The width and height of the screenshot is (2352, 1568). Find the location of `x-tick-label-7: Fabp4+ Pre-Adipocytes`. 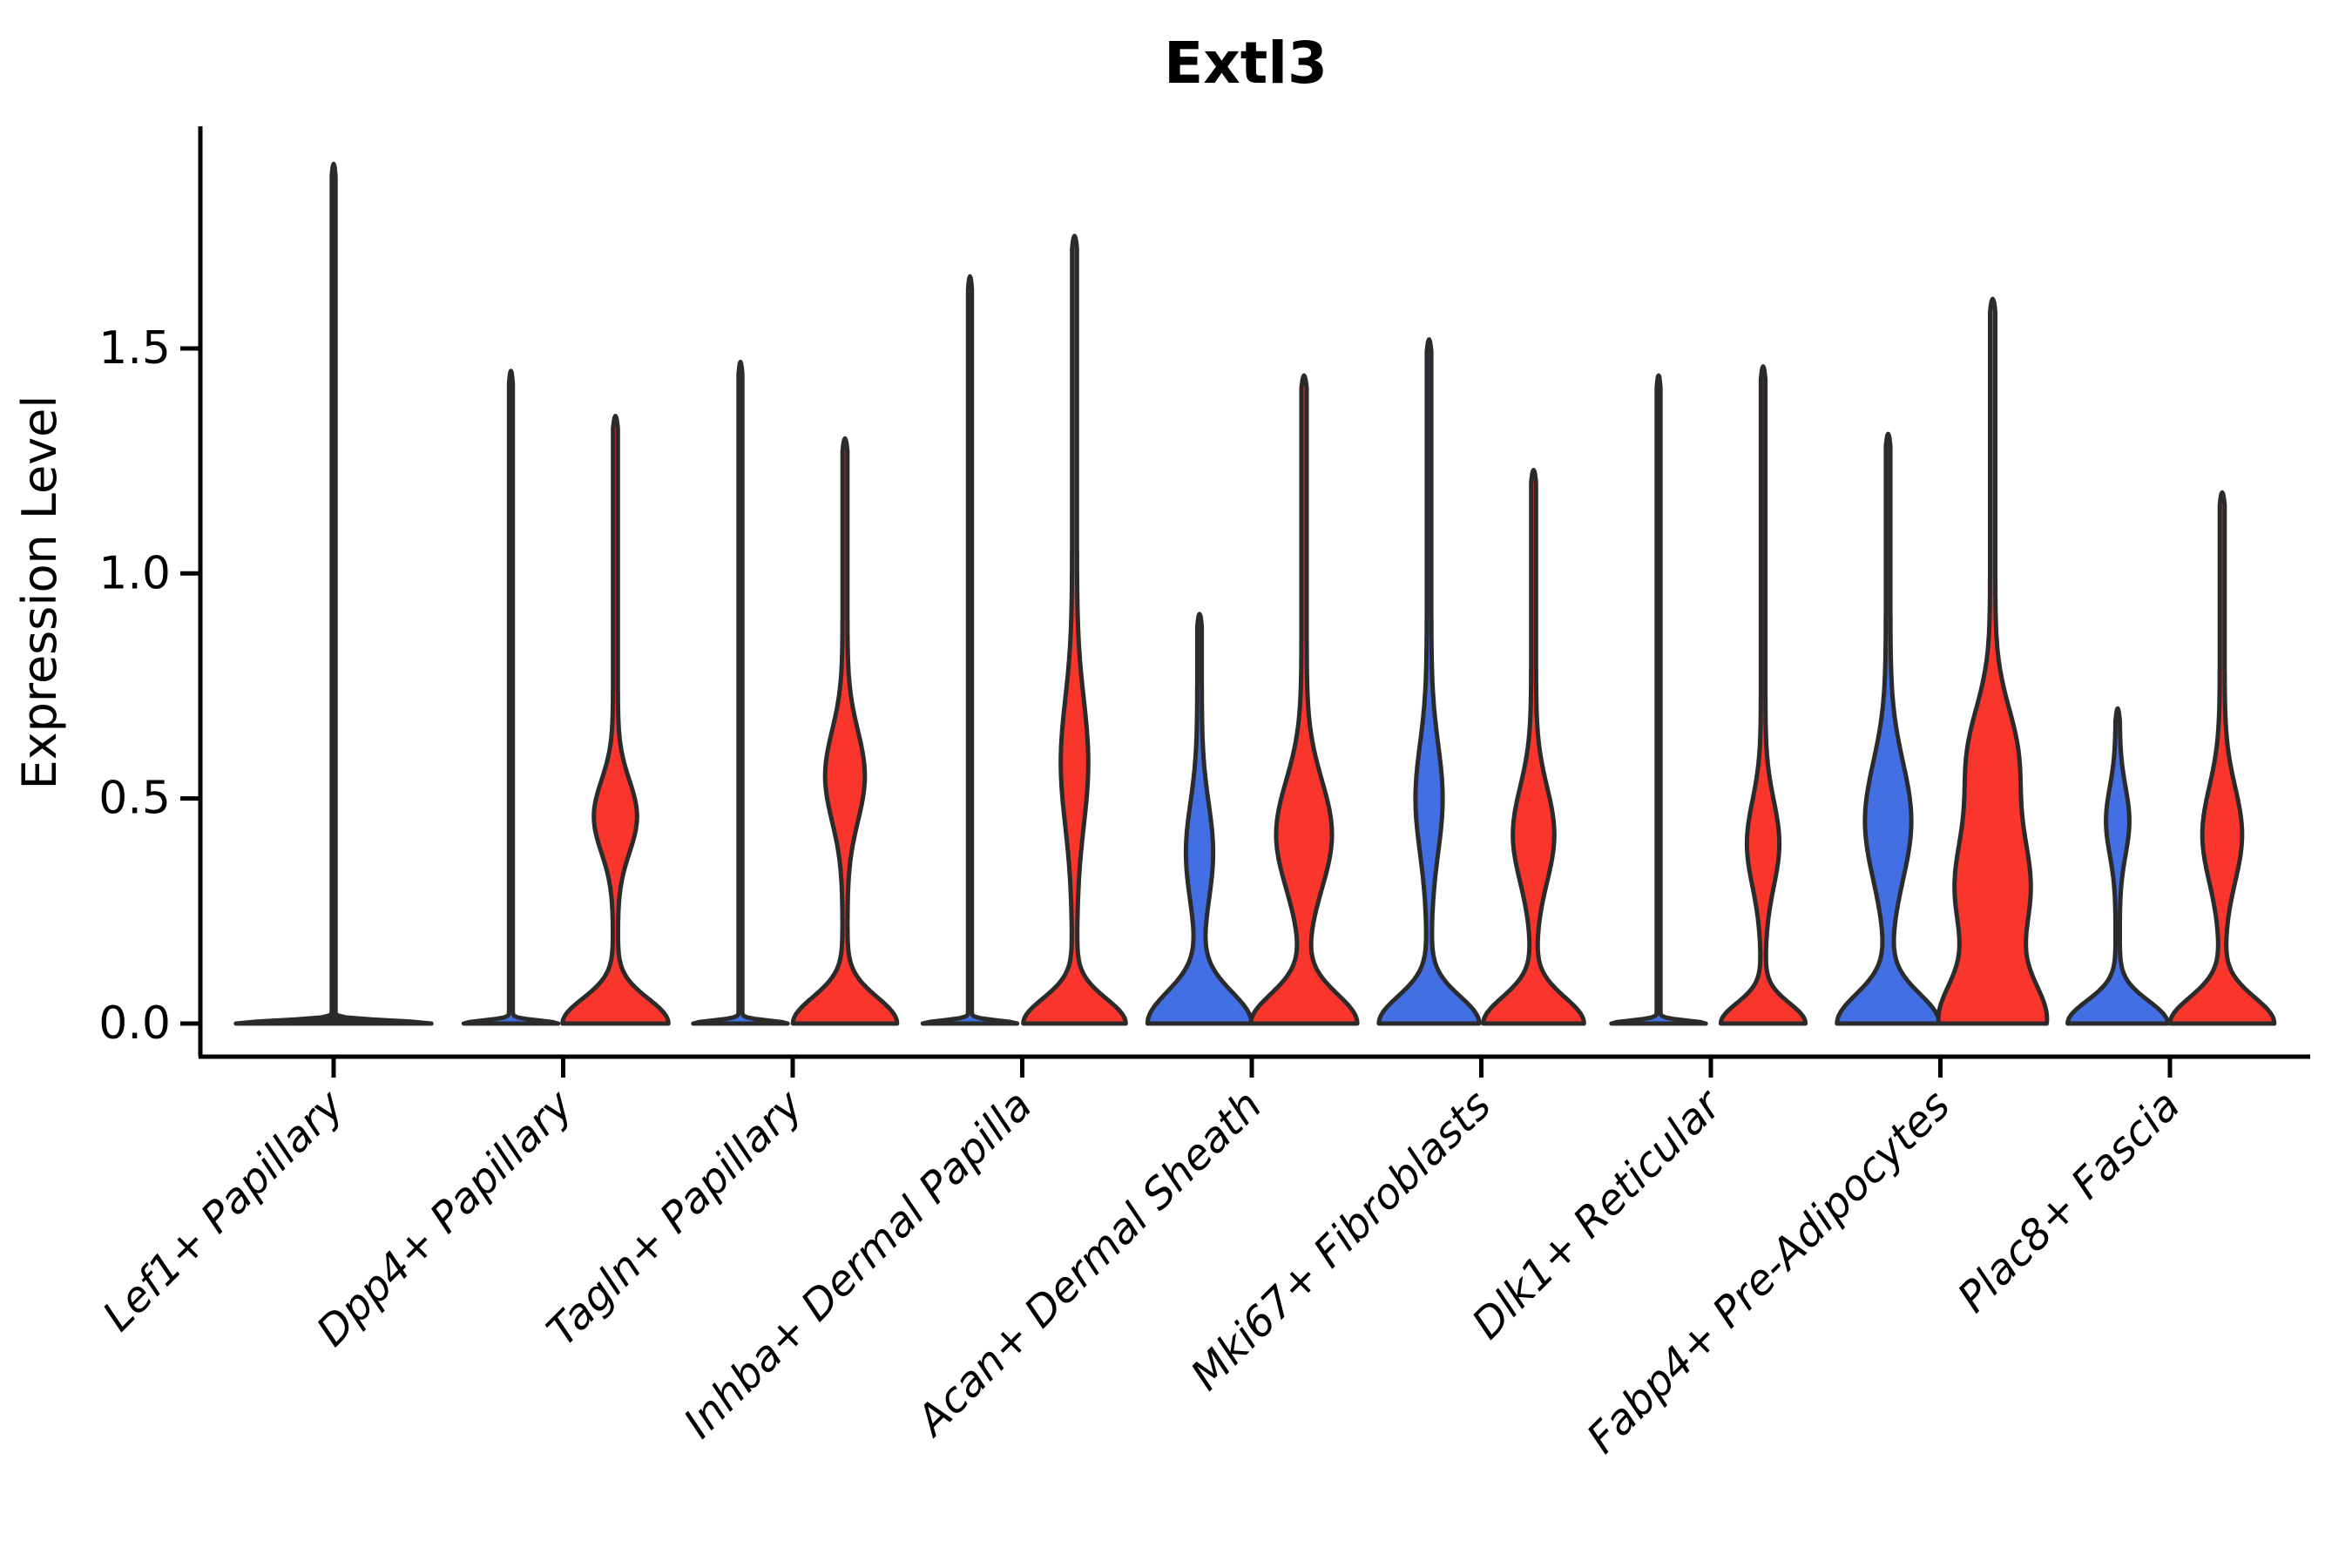

x-tick-label-7: Fabp4+ Pre-Adipocytes is located at coordinates (1769, 1272).